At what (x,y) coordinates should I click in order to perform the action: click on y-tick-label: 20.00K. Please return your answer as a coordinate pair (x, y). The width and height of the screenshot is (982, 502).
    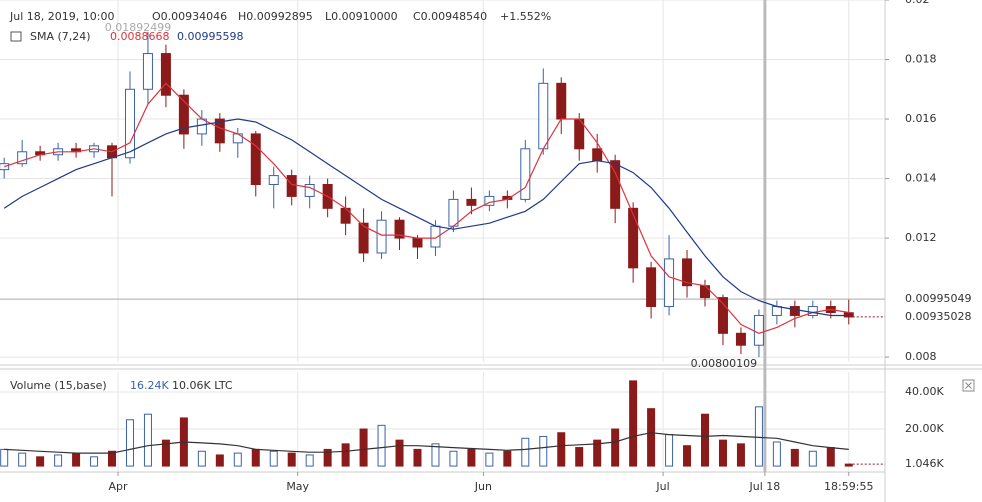
    Looking at the image, I should click on (924, 428).